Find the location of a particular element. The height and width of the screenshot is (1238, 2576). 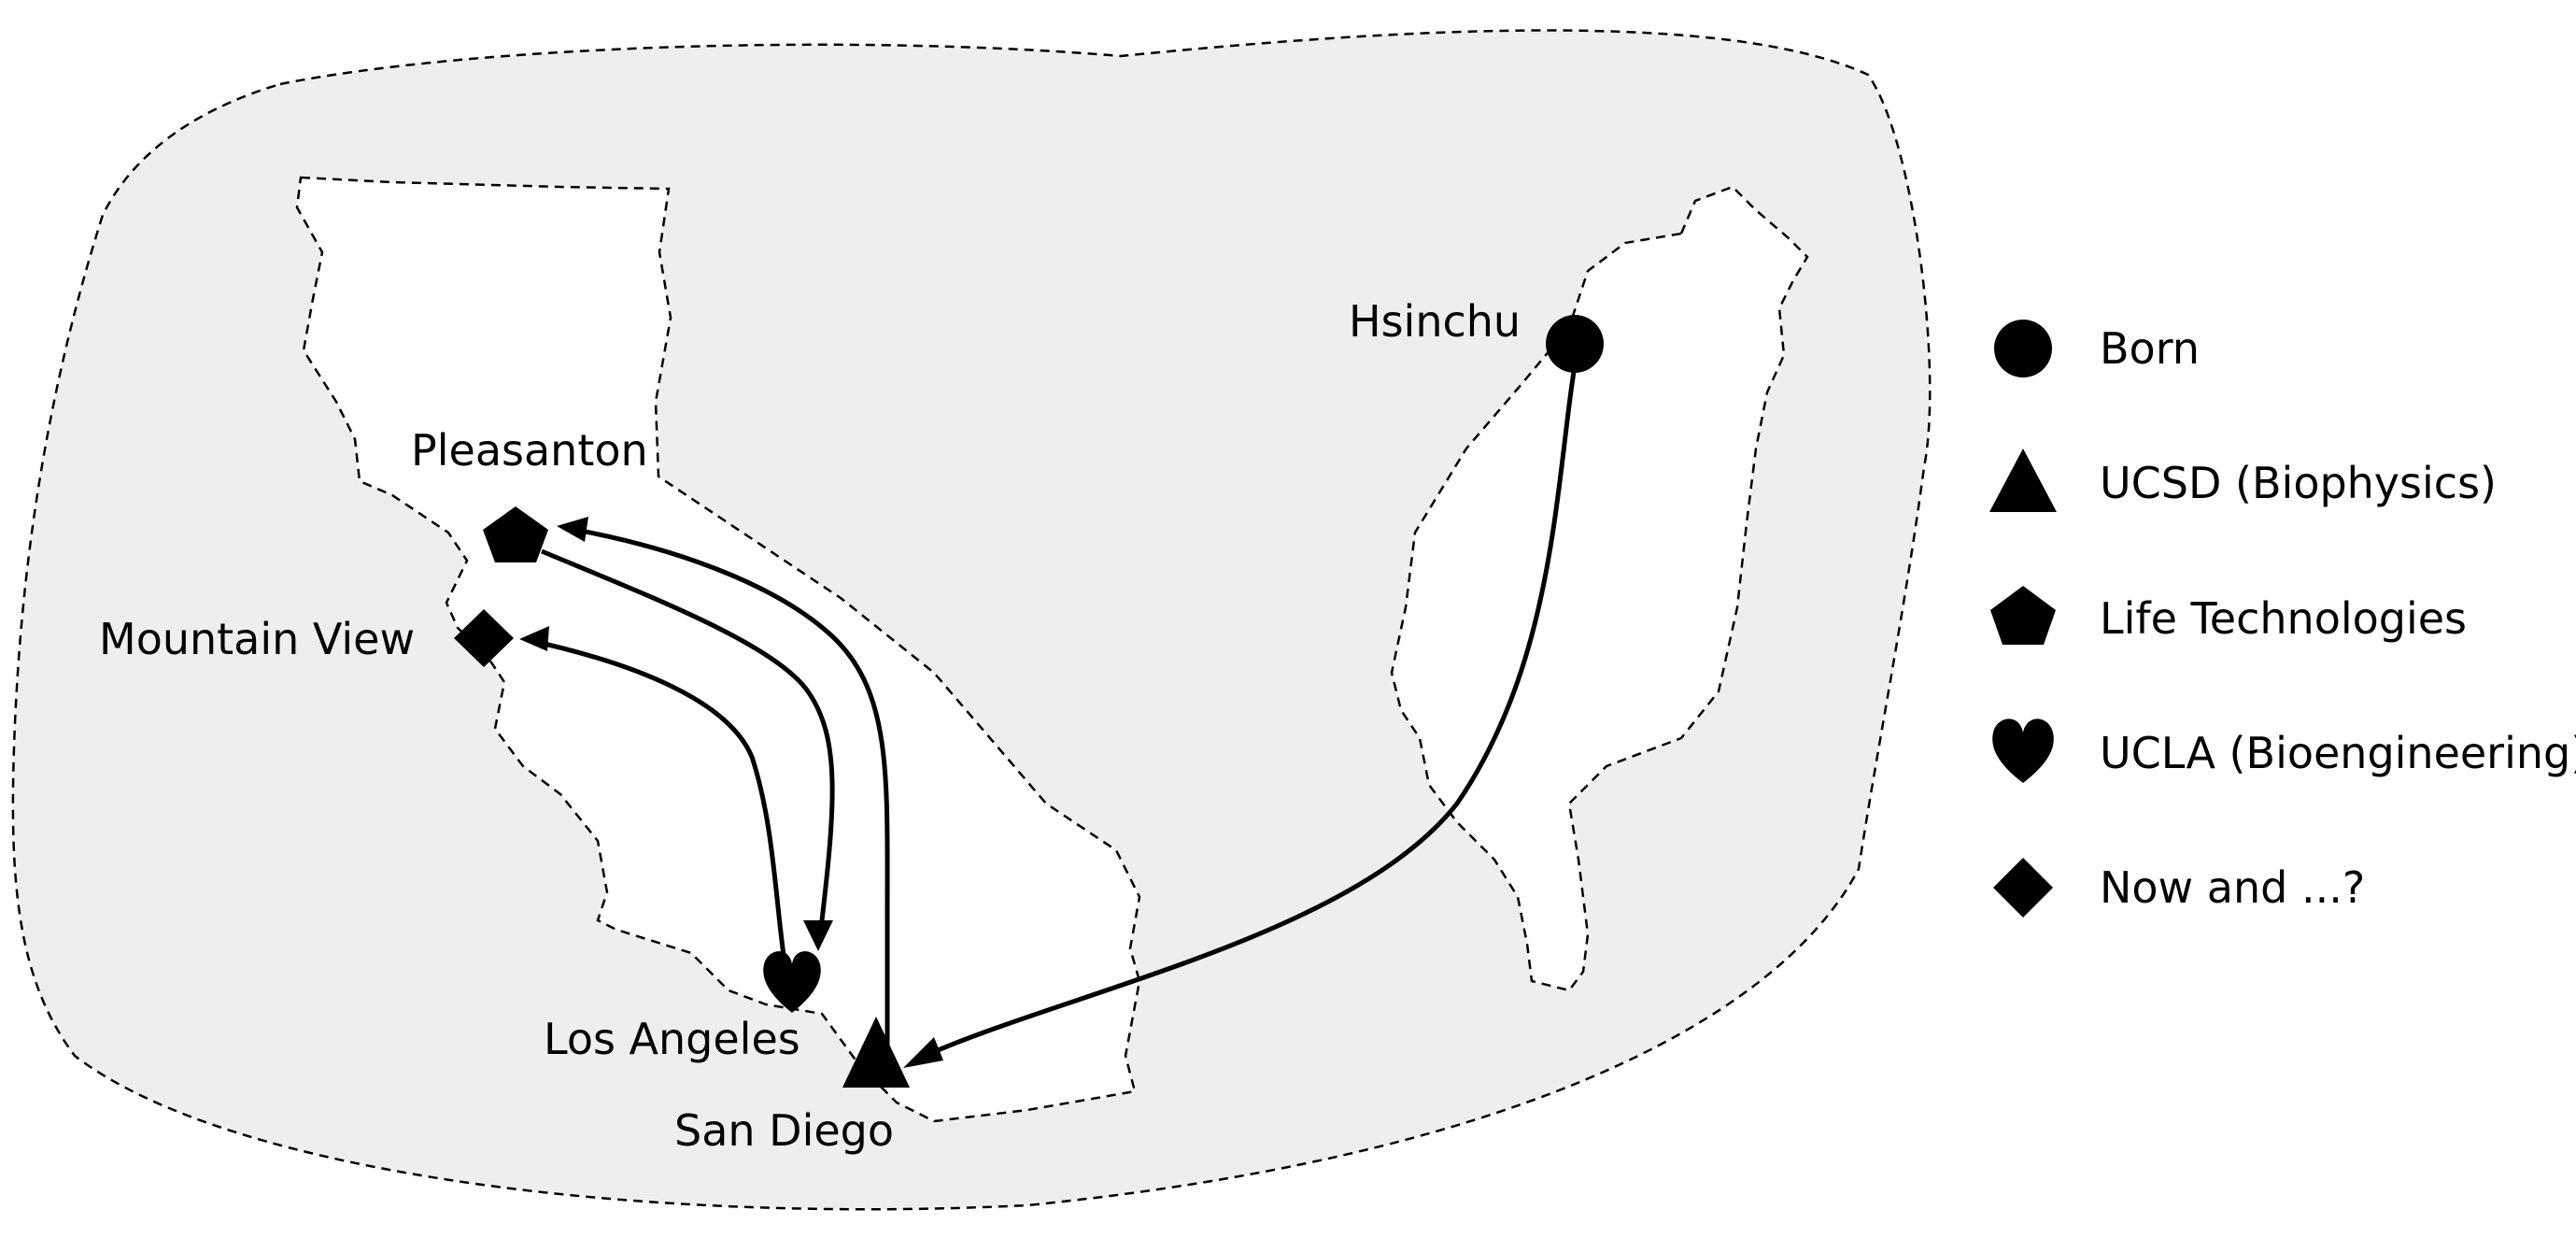

arrowheads is located at coordinates (731, 792).